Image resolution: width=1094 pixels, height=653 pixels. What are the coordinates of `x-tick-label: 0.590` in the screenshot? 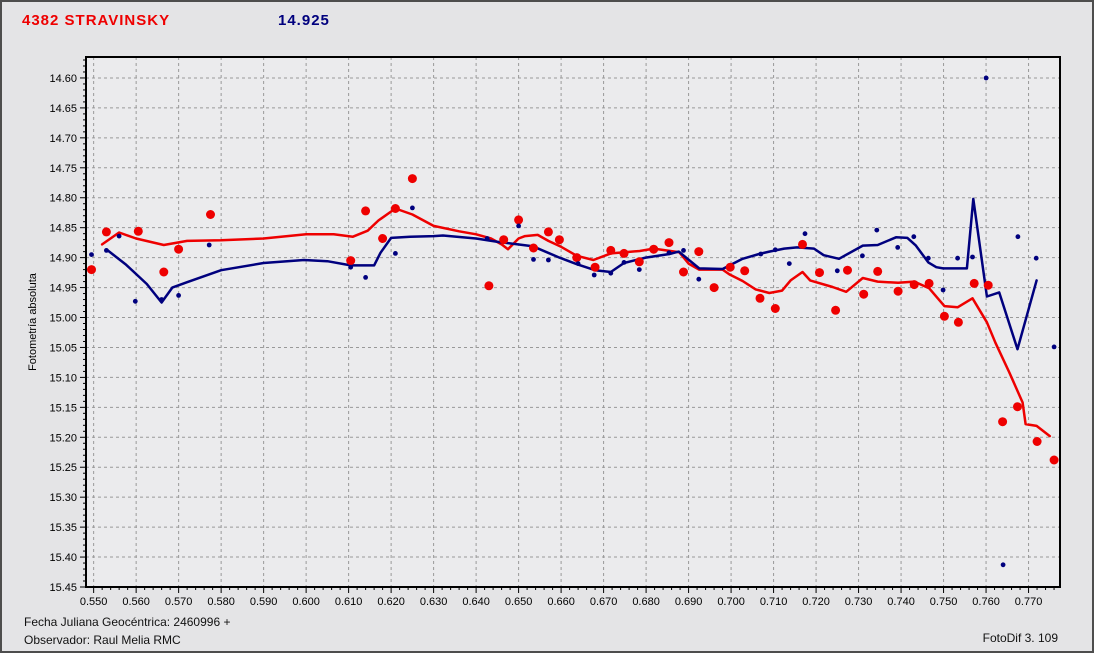 It's located at (264, 602).